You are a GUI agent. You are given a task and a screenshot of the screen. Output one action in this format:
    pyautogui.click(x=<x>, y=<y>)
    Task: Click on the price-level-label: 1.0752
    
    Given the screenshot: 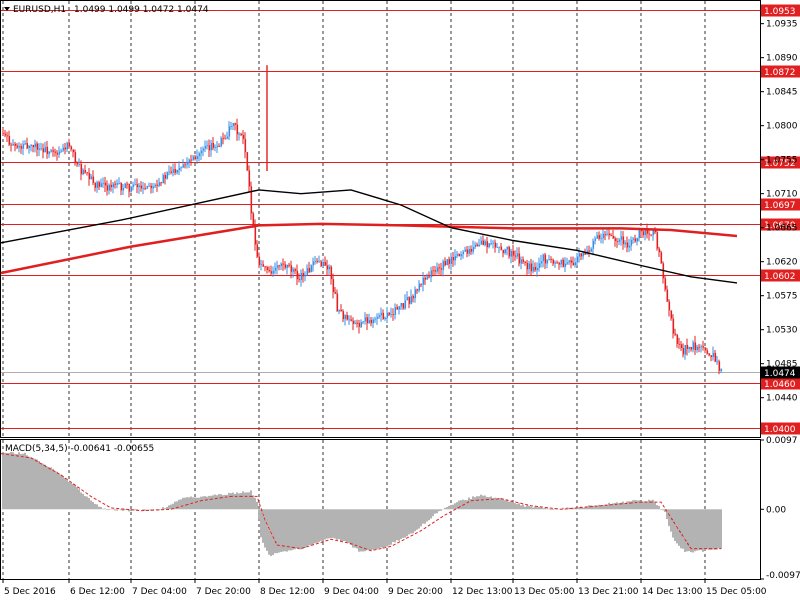 What is the action you would take?
    pyautogui.click(x=780, y=164)
    